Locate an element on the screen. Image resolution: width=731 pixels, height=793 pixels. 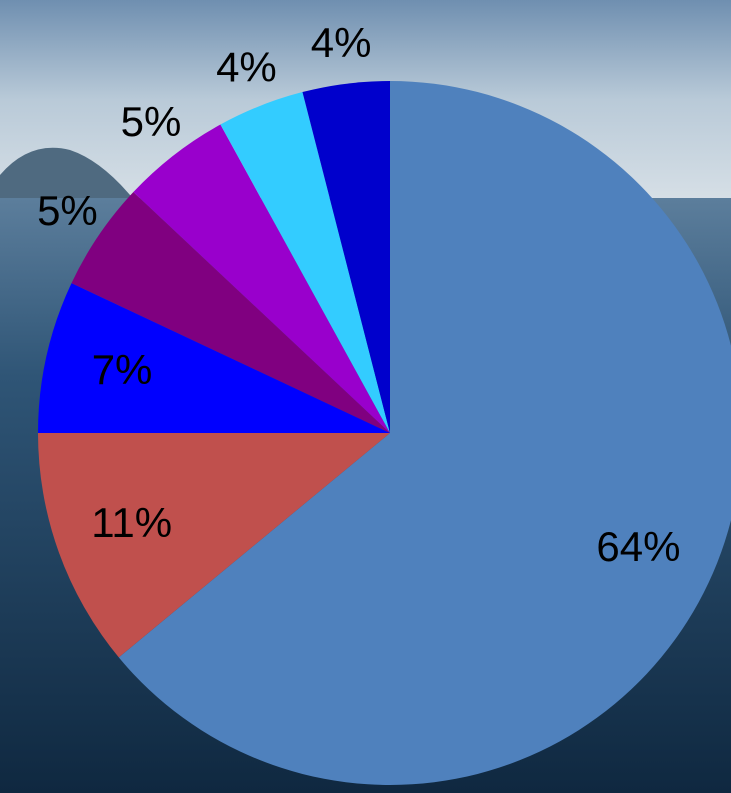
data-label: 11% is located at coordinates (131, 522).